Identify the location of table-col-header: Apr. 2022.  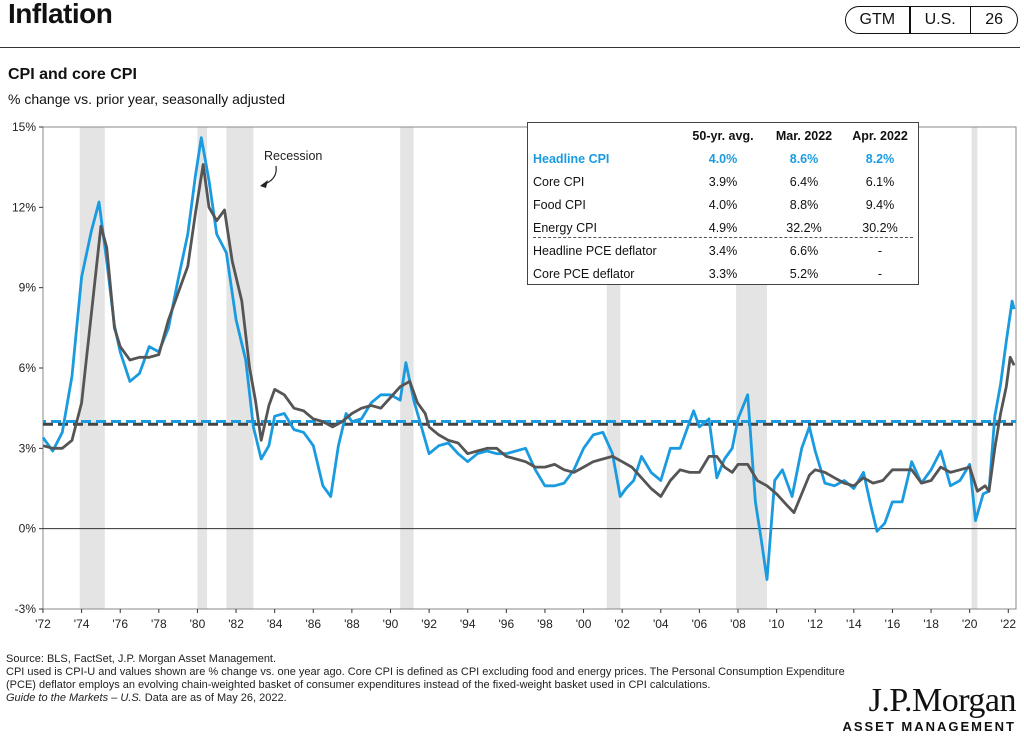
(880, 136).